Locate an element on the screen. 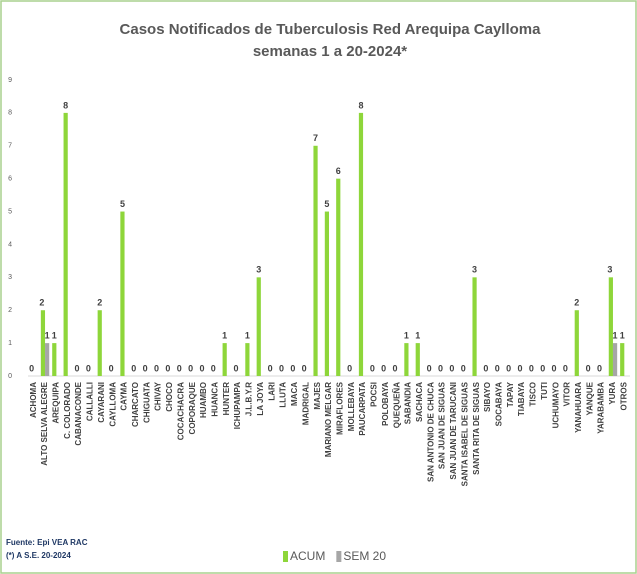 The width and height of the screenshot is (637, 574). x-tick-label: TISCO is located at coordinates (533, 394).